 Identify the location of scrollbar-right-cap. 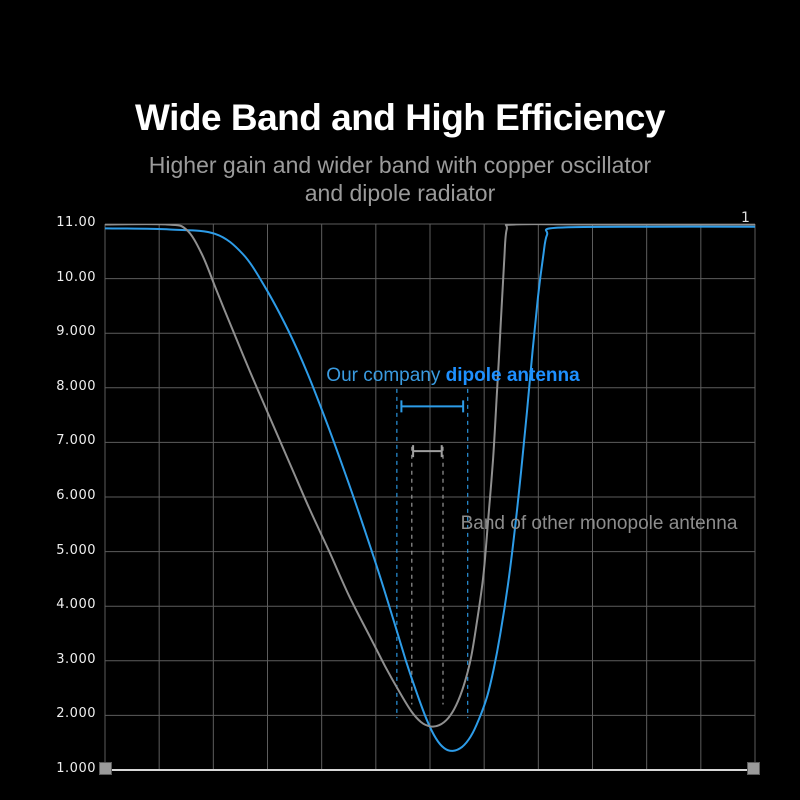
(753, 768).